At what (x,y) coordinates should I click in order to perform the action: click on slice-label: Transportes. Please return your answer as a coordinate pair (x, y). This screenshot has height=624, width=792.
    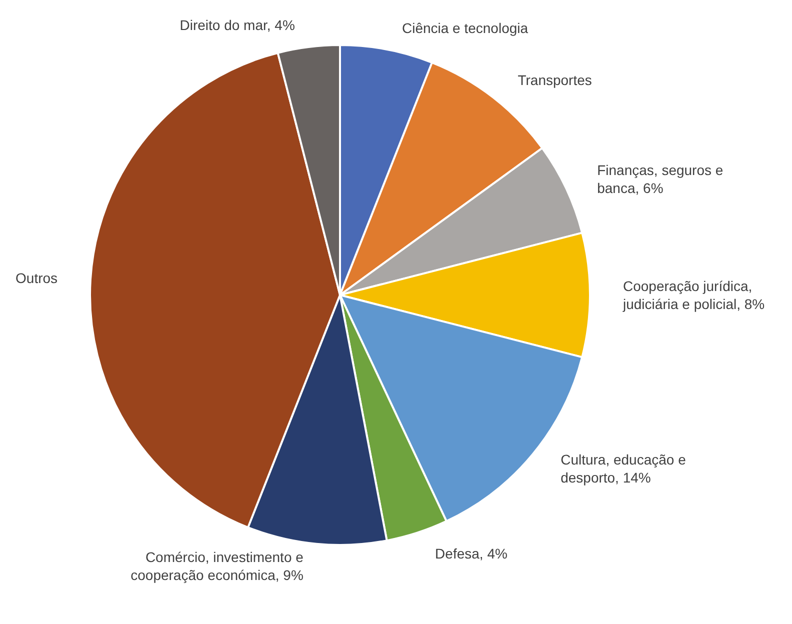
    Looking at the image, I should click on (555, 80).